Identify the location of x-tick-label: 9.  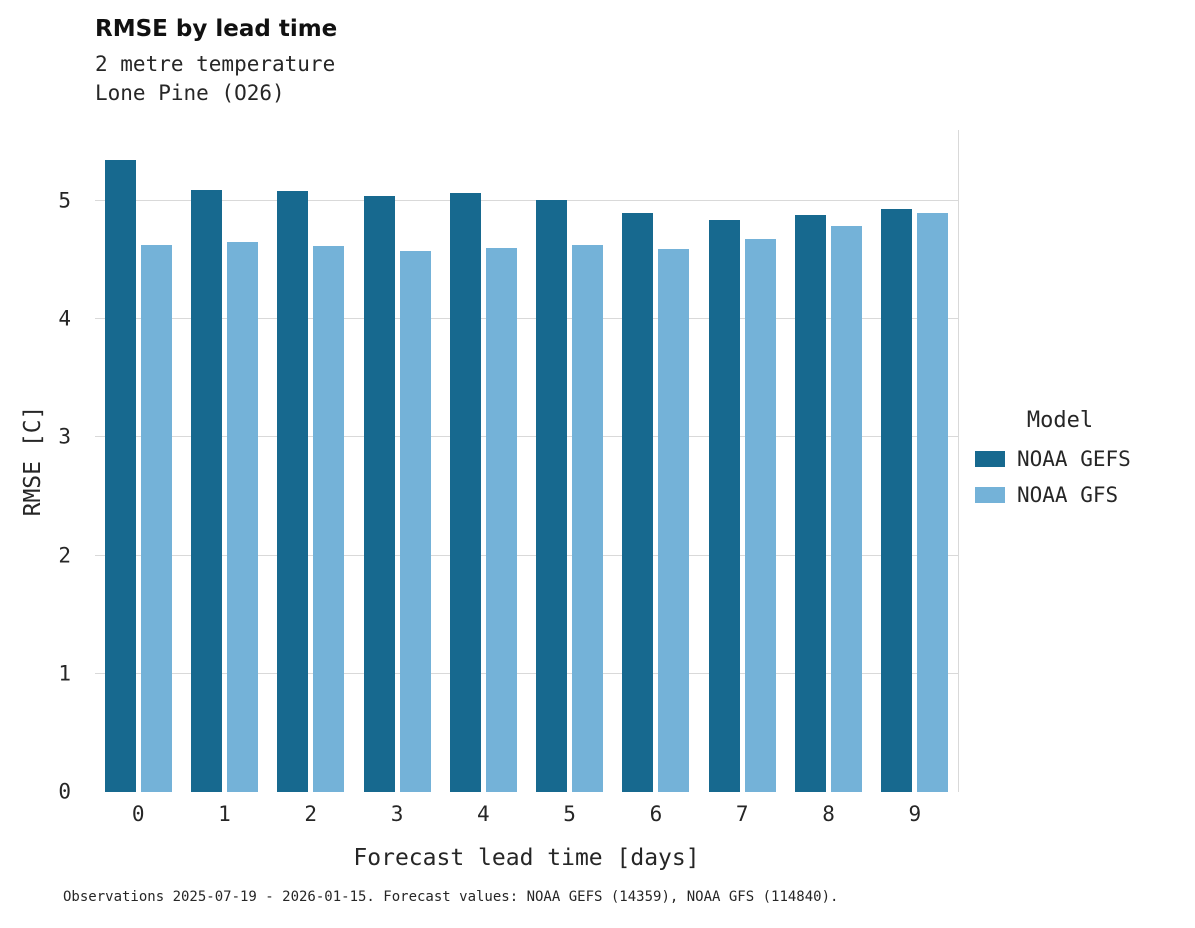
(915, 814).